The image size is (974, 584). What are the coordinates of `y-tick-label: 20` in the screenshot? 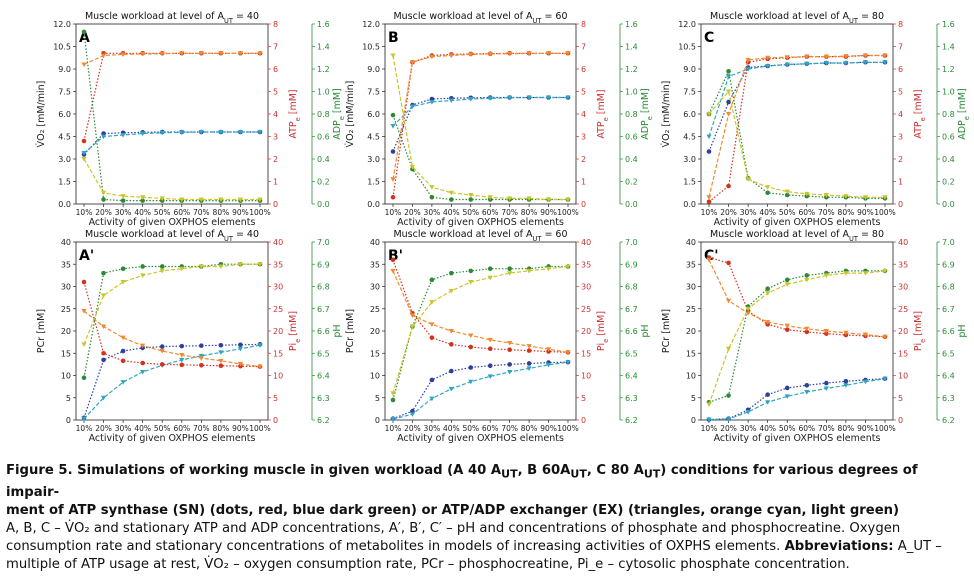 It's located at (691, 331).